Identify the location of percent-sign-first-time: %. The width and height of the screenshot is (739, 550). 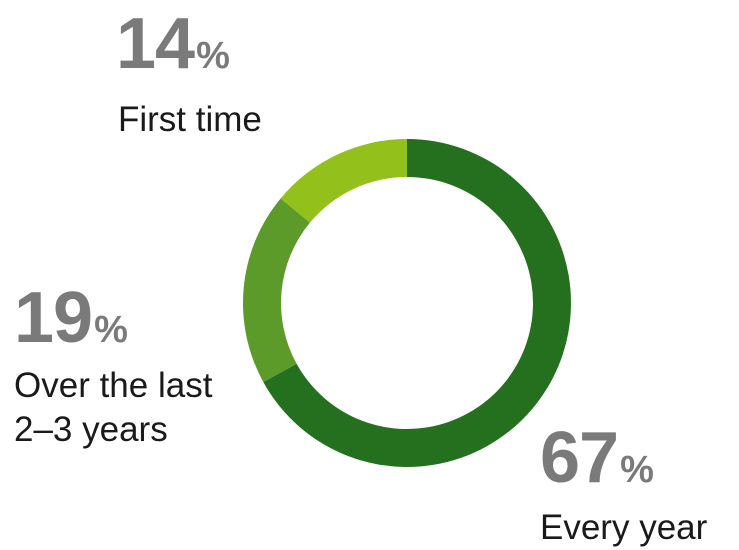
(213, 56).